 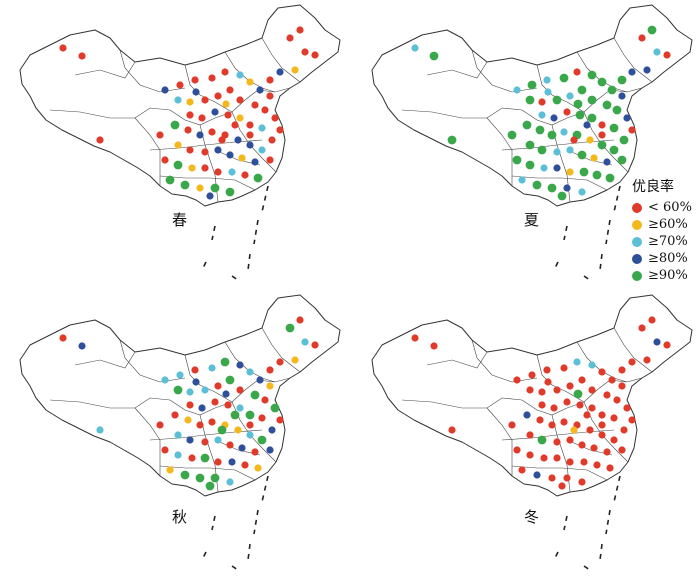 What do you see at coordinates (668, 241) in the screenshot?
I see `legend-label-ge70: ≥70%` at bounding box center [668, 241].